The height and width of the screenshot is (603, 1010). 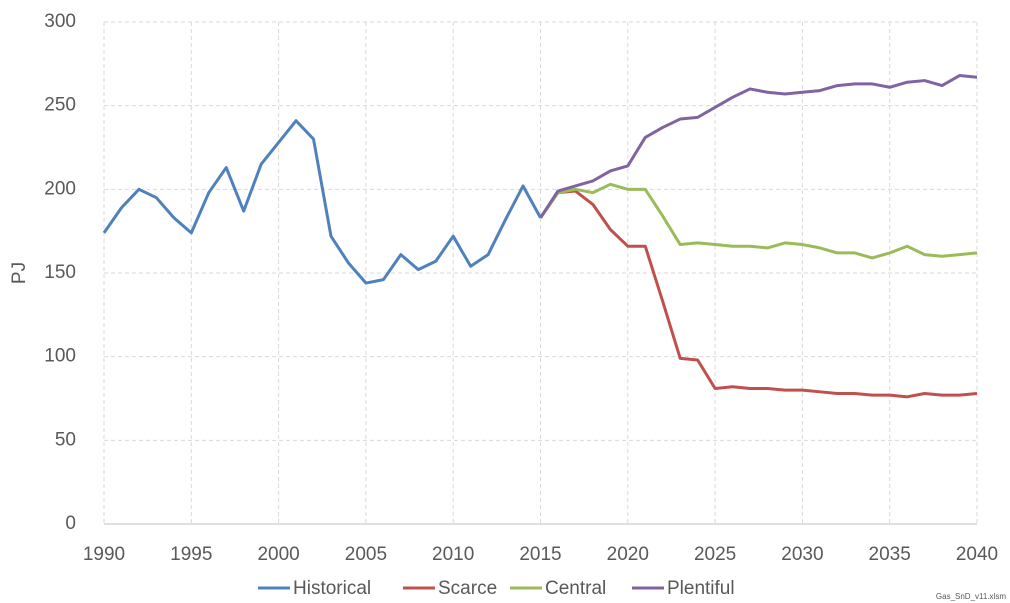 What do you see at coordinates (278, 554) in the screenshot?
I see `x-tick-label: 2000` at bounding box center [278, 554].